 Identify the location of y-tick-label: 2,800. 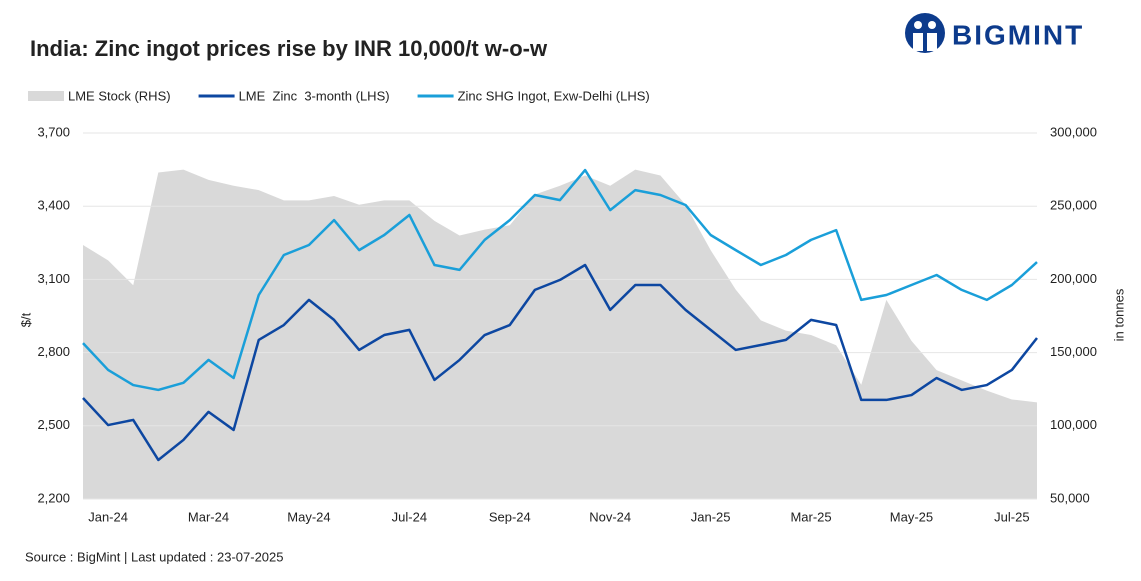
(53, 351).